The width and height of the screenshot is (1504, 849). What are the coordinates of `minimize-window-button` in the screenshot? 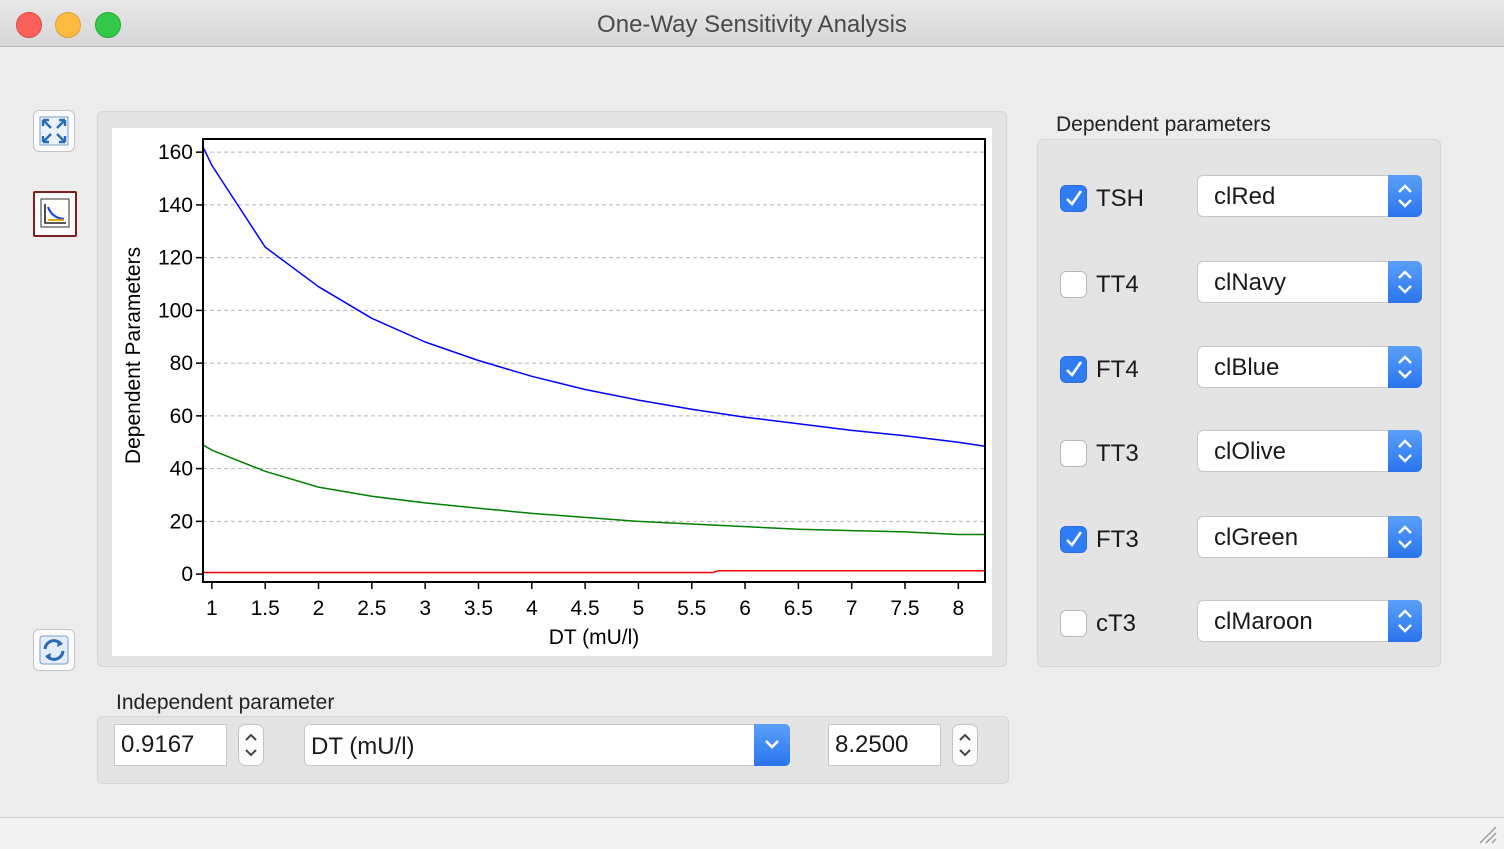 It's located at (68, 25).